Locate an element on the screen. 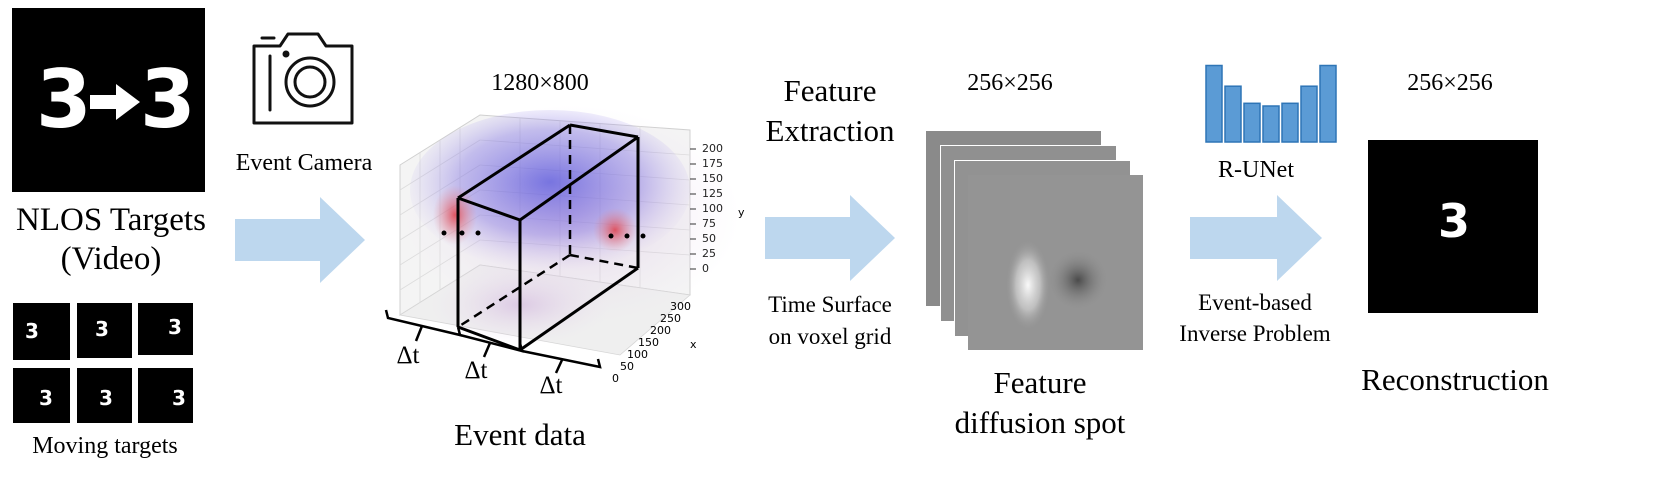 The image size is (1653, 494). reconstruction-resolution: 256×256 is located at coordinates (1450, 83).